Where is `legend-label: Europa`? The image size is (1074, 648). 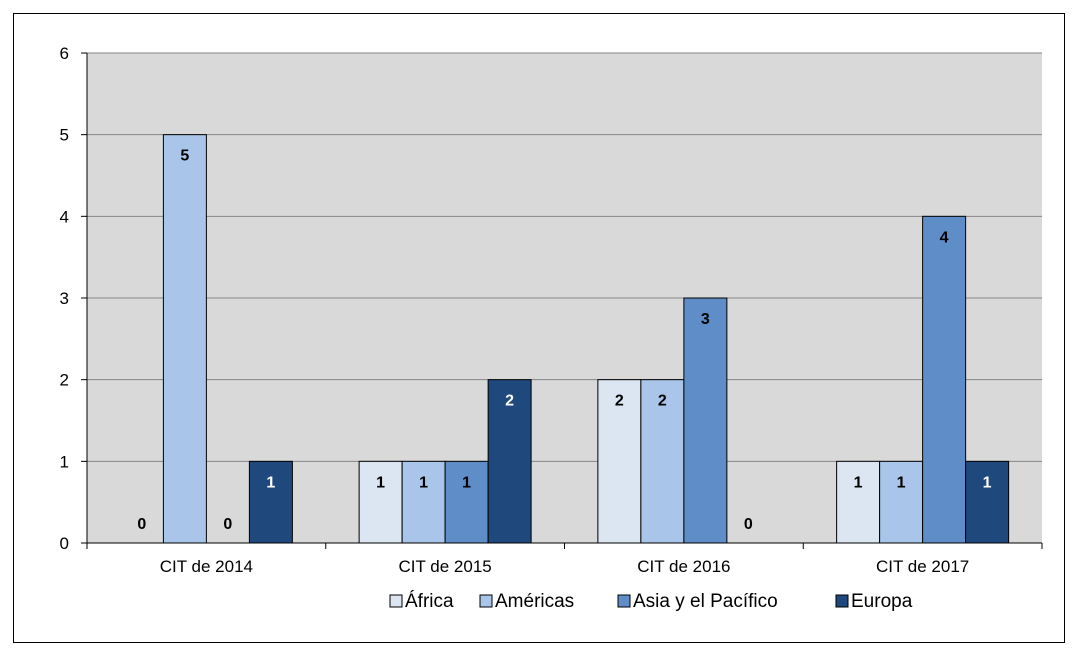 legend-label: Europa is located at coordinates (882, 601).